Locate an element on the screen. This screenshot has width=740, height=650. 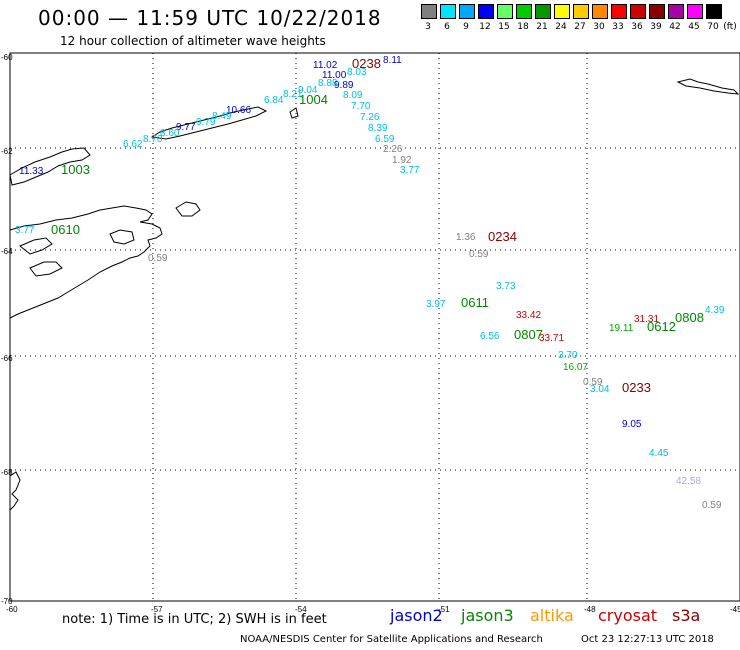
wave-height-value: 6.59 is located at coordinates (385, 139).